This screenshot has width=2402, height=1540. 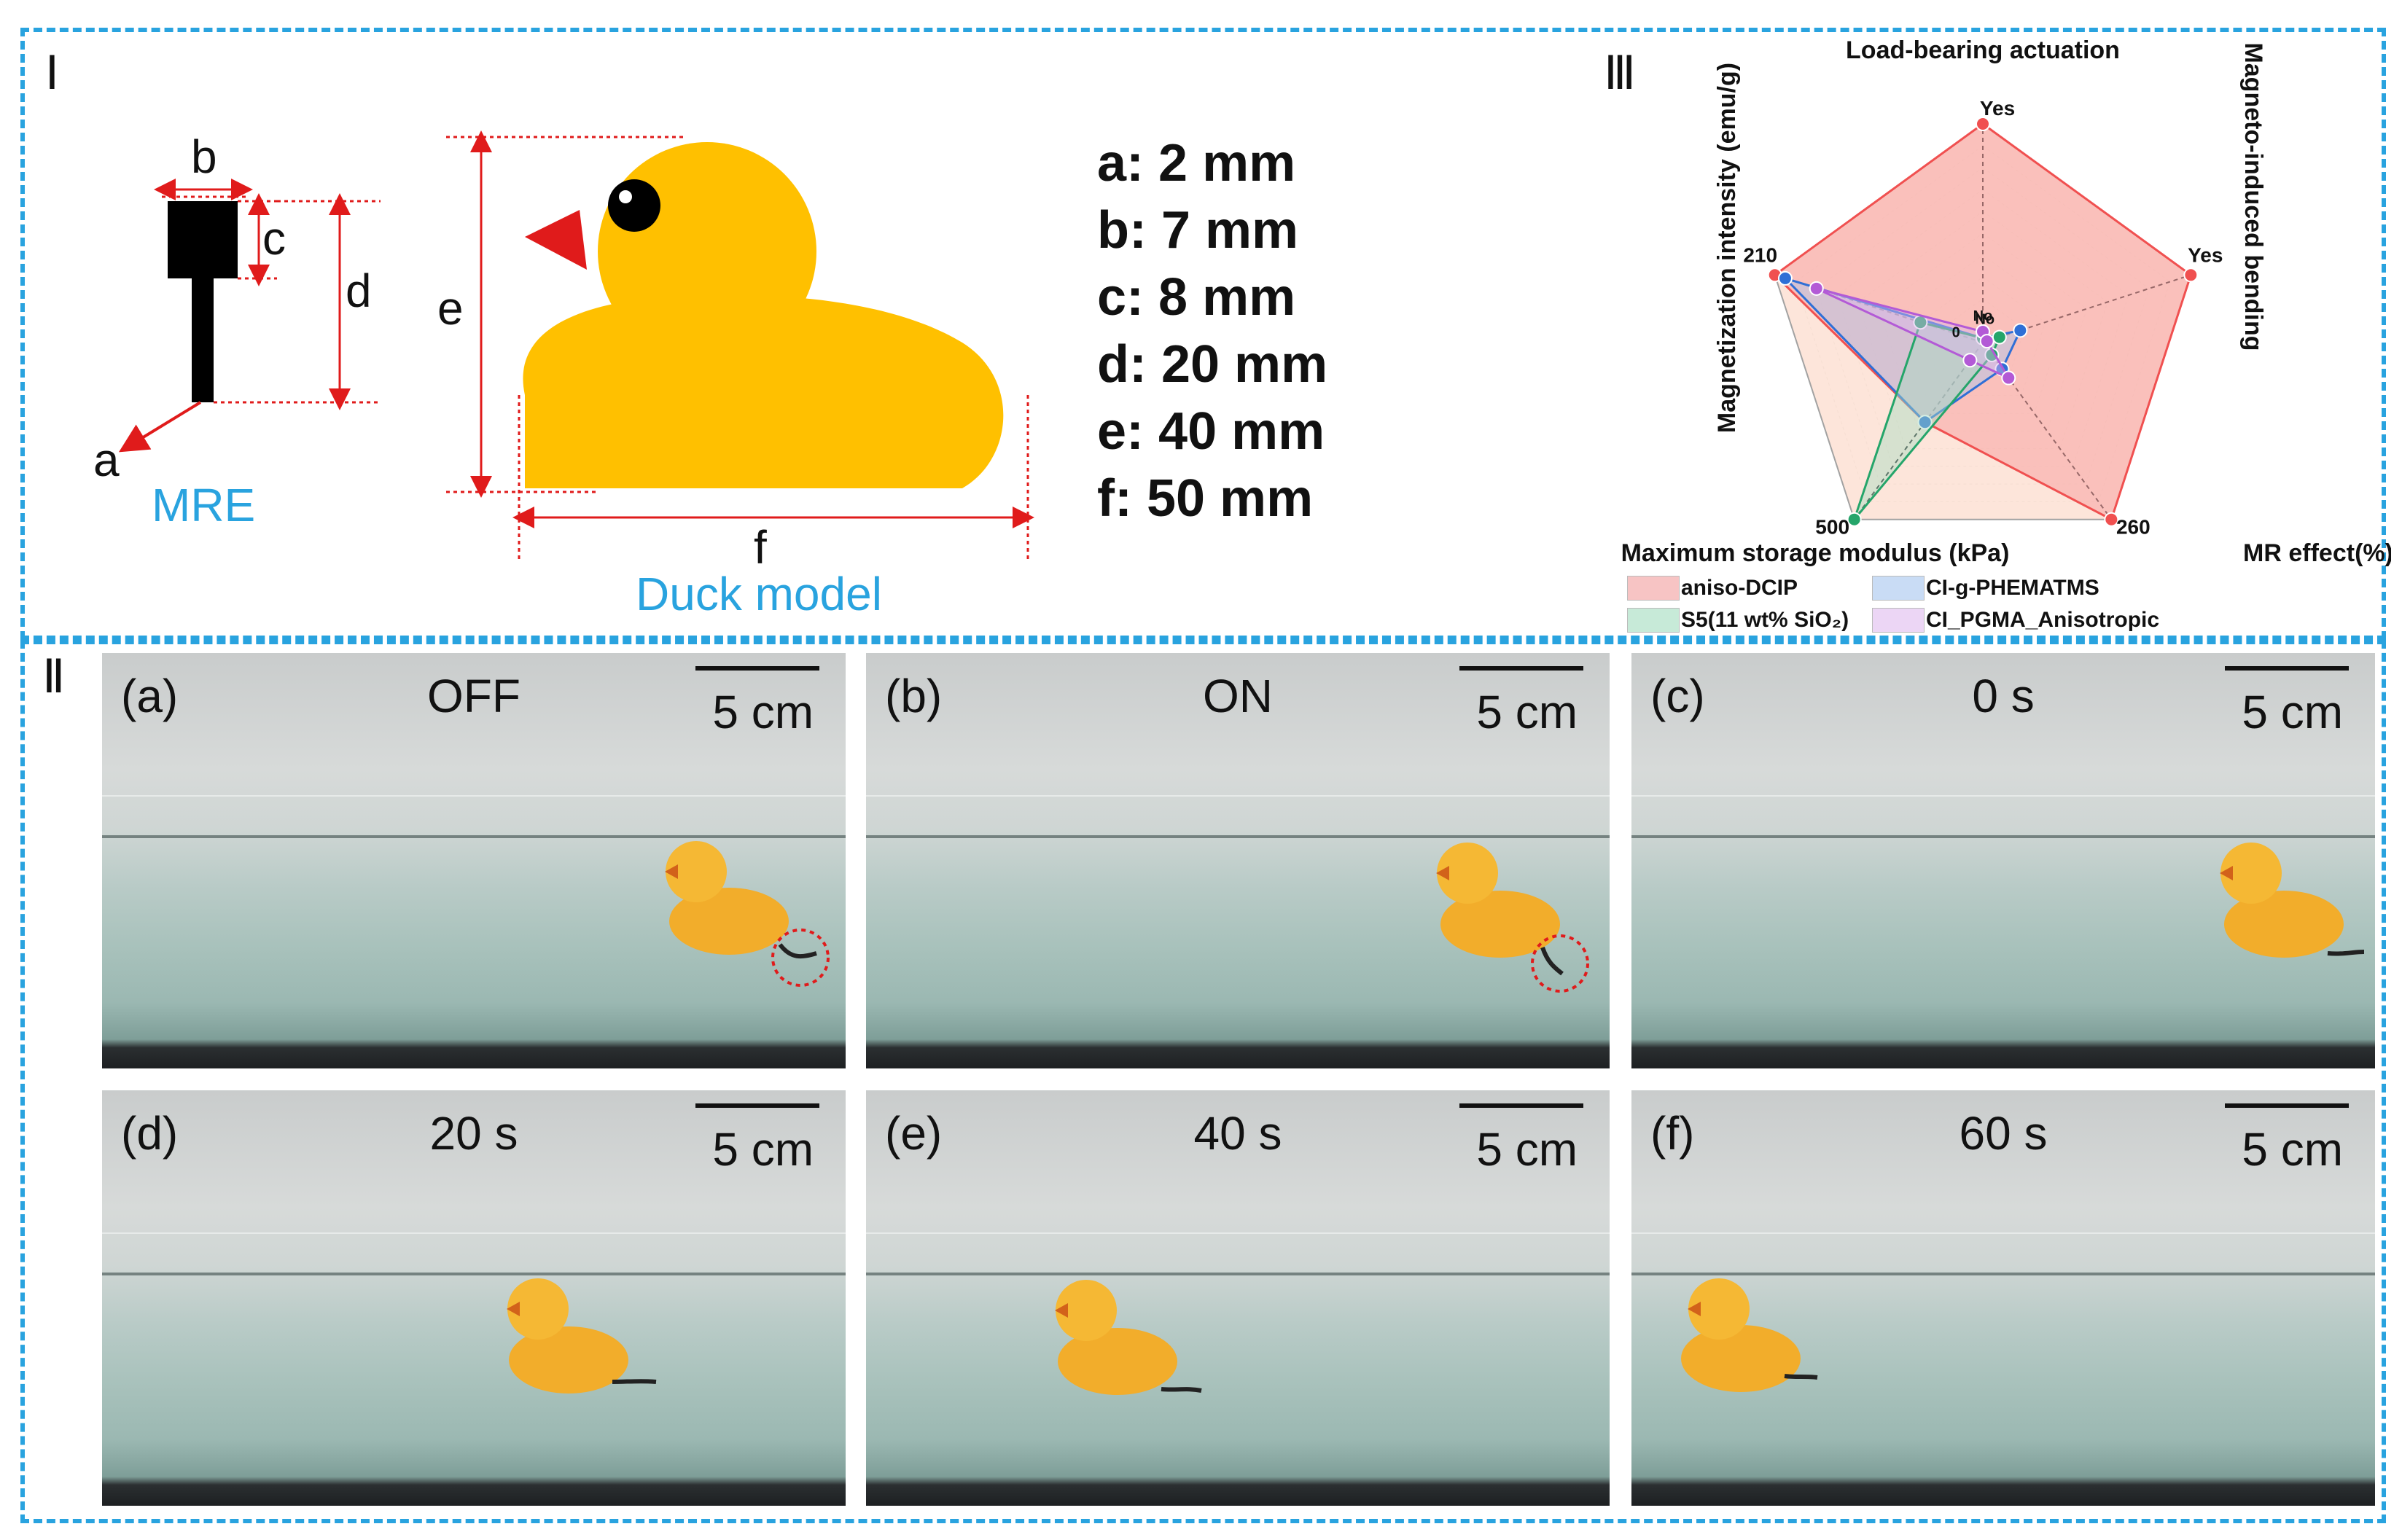 I want to click on spec-c: c: 8 mm, so click(x=1196, y=297).